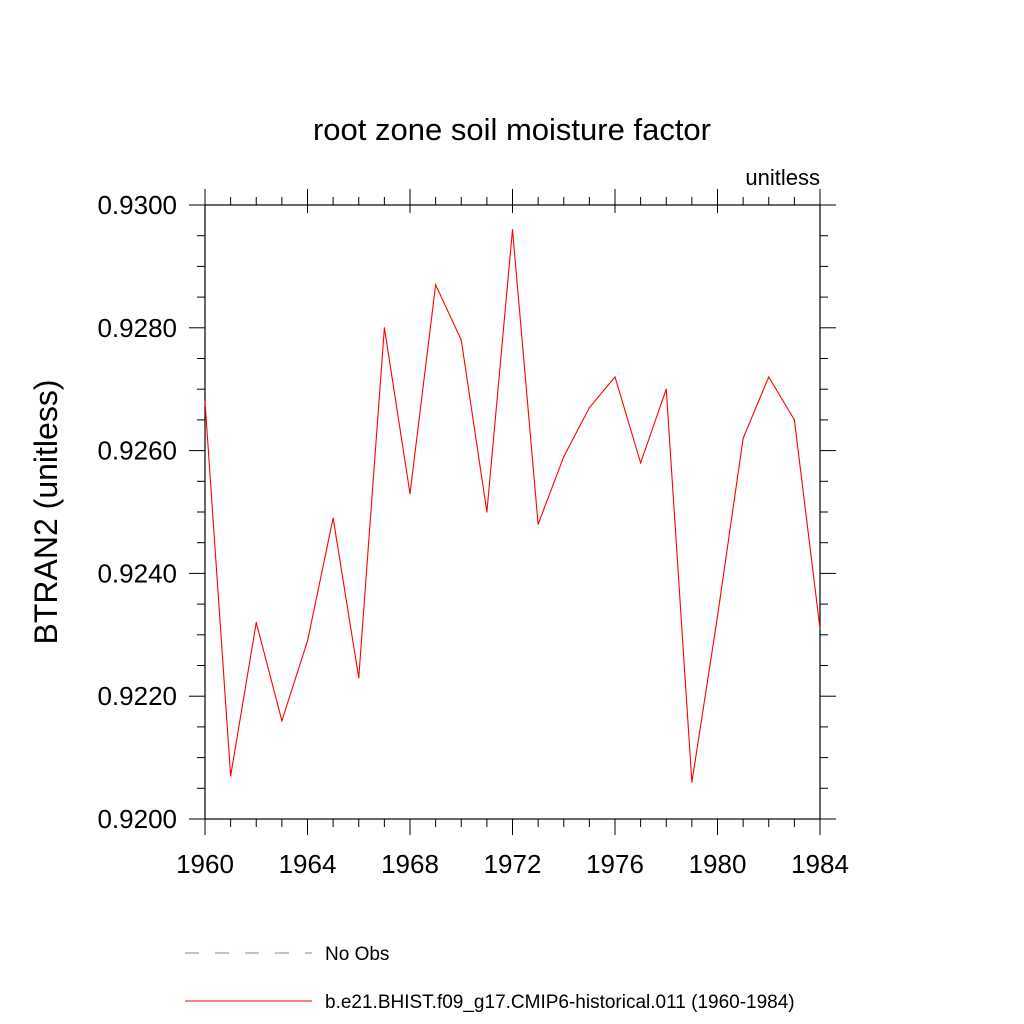 The image size is (1024, 1024). I want to click on y-tick-label: 0.9200, so click(137, 819).